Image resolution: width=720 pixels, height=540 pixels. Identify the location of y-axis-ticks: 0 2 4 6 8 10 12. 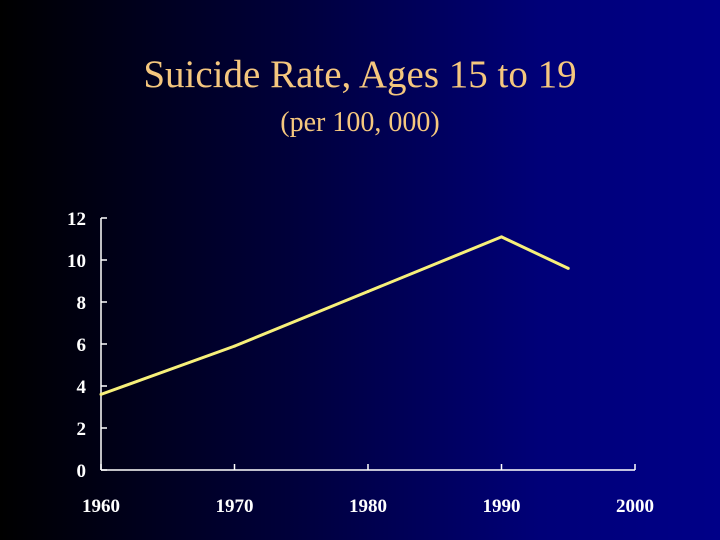
(87, 345).